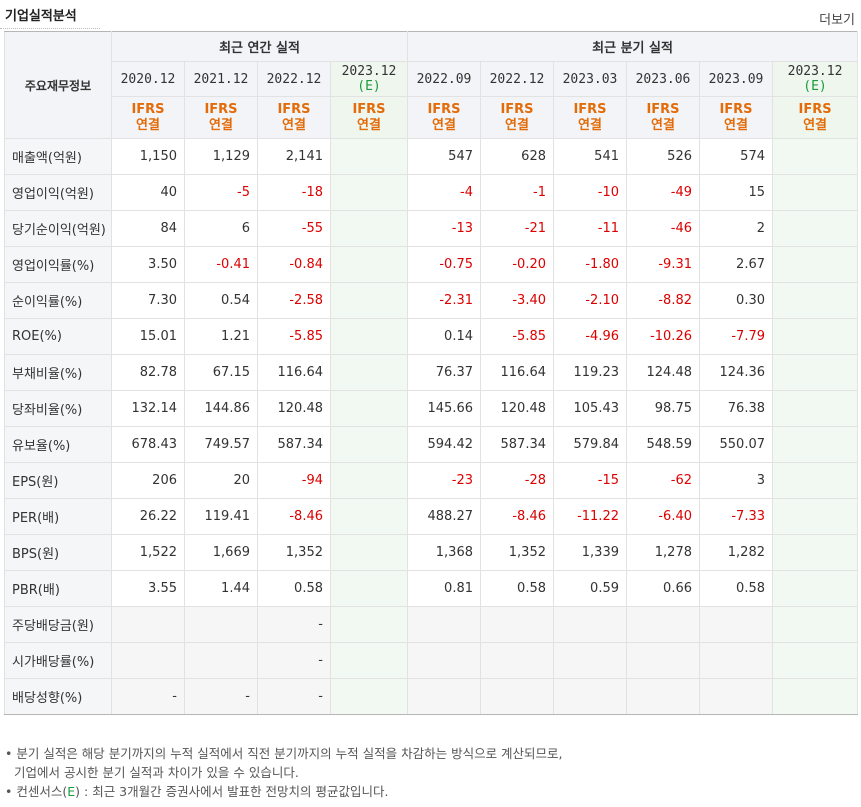 This screenshot has height=807, width=861. Describe the element at coordinates (58, 480) in the screenshot. I see `row-label: EPS(원)` at that location.